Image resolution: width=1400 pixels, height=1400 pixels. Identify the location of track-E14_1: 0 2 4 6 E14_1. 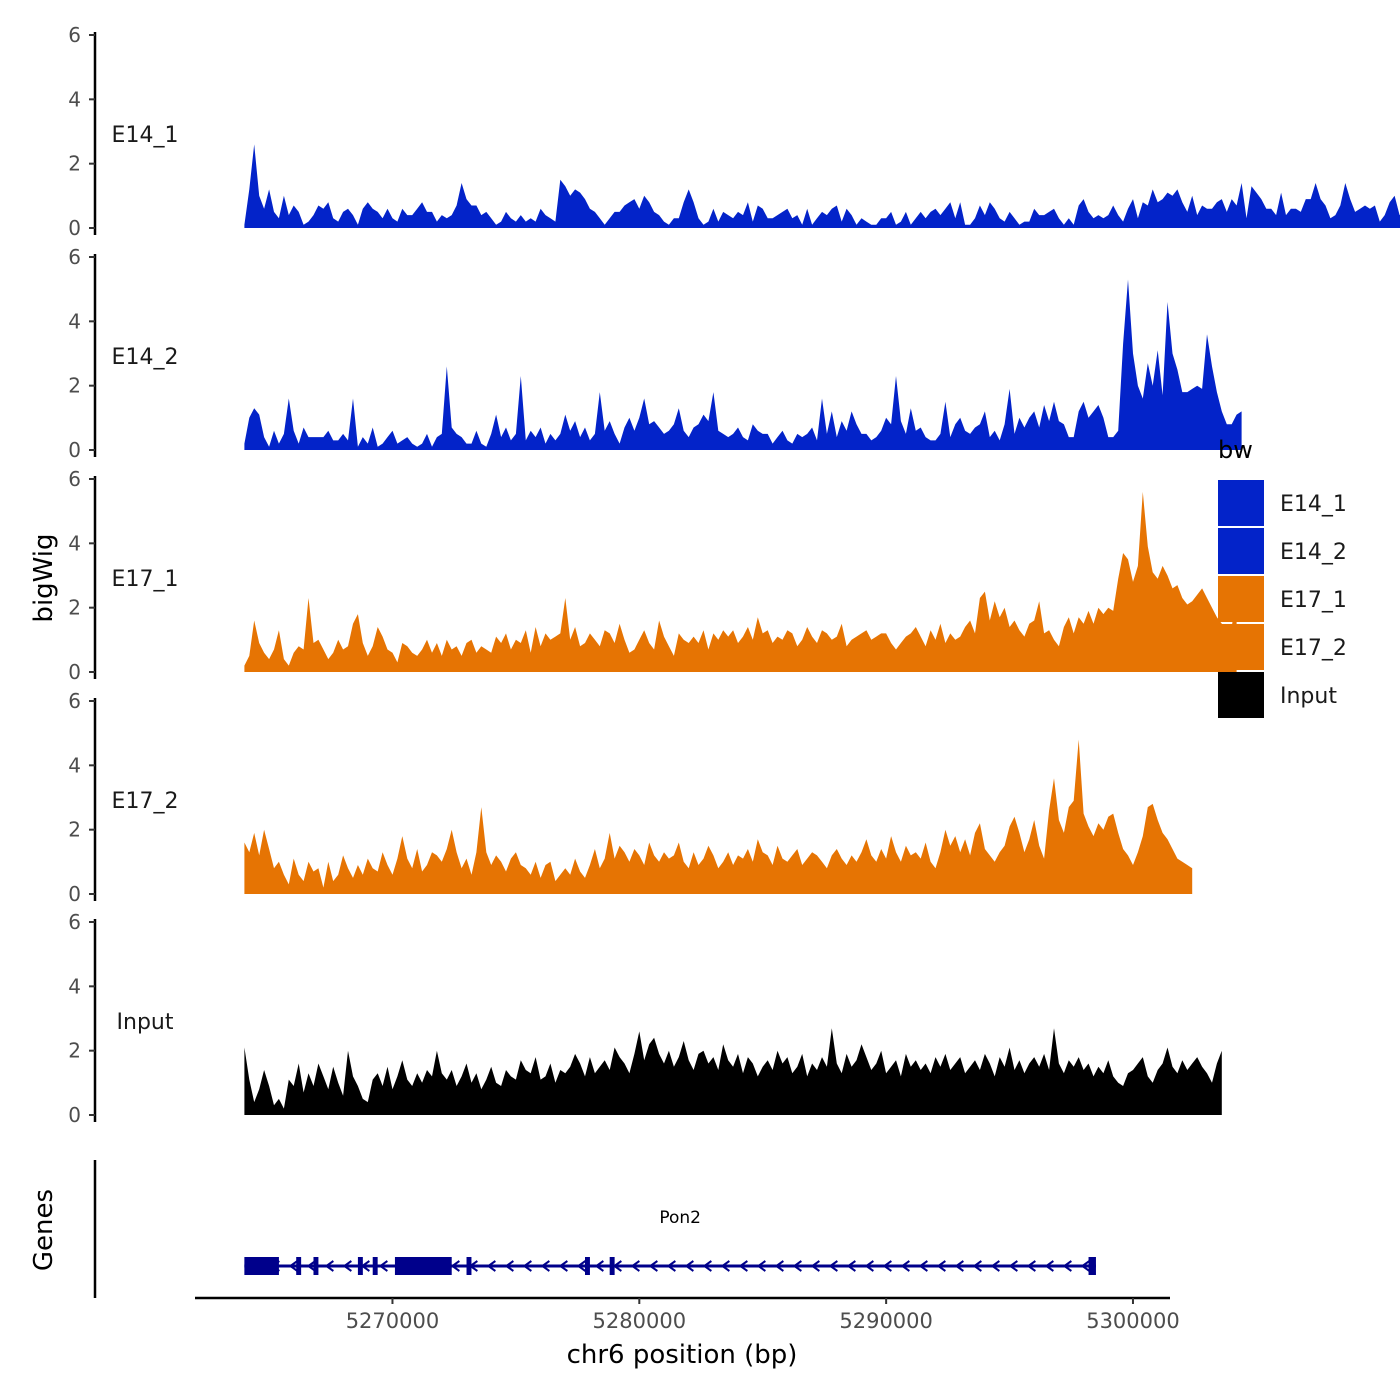
(734, 131).